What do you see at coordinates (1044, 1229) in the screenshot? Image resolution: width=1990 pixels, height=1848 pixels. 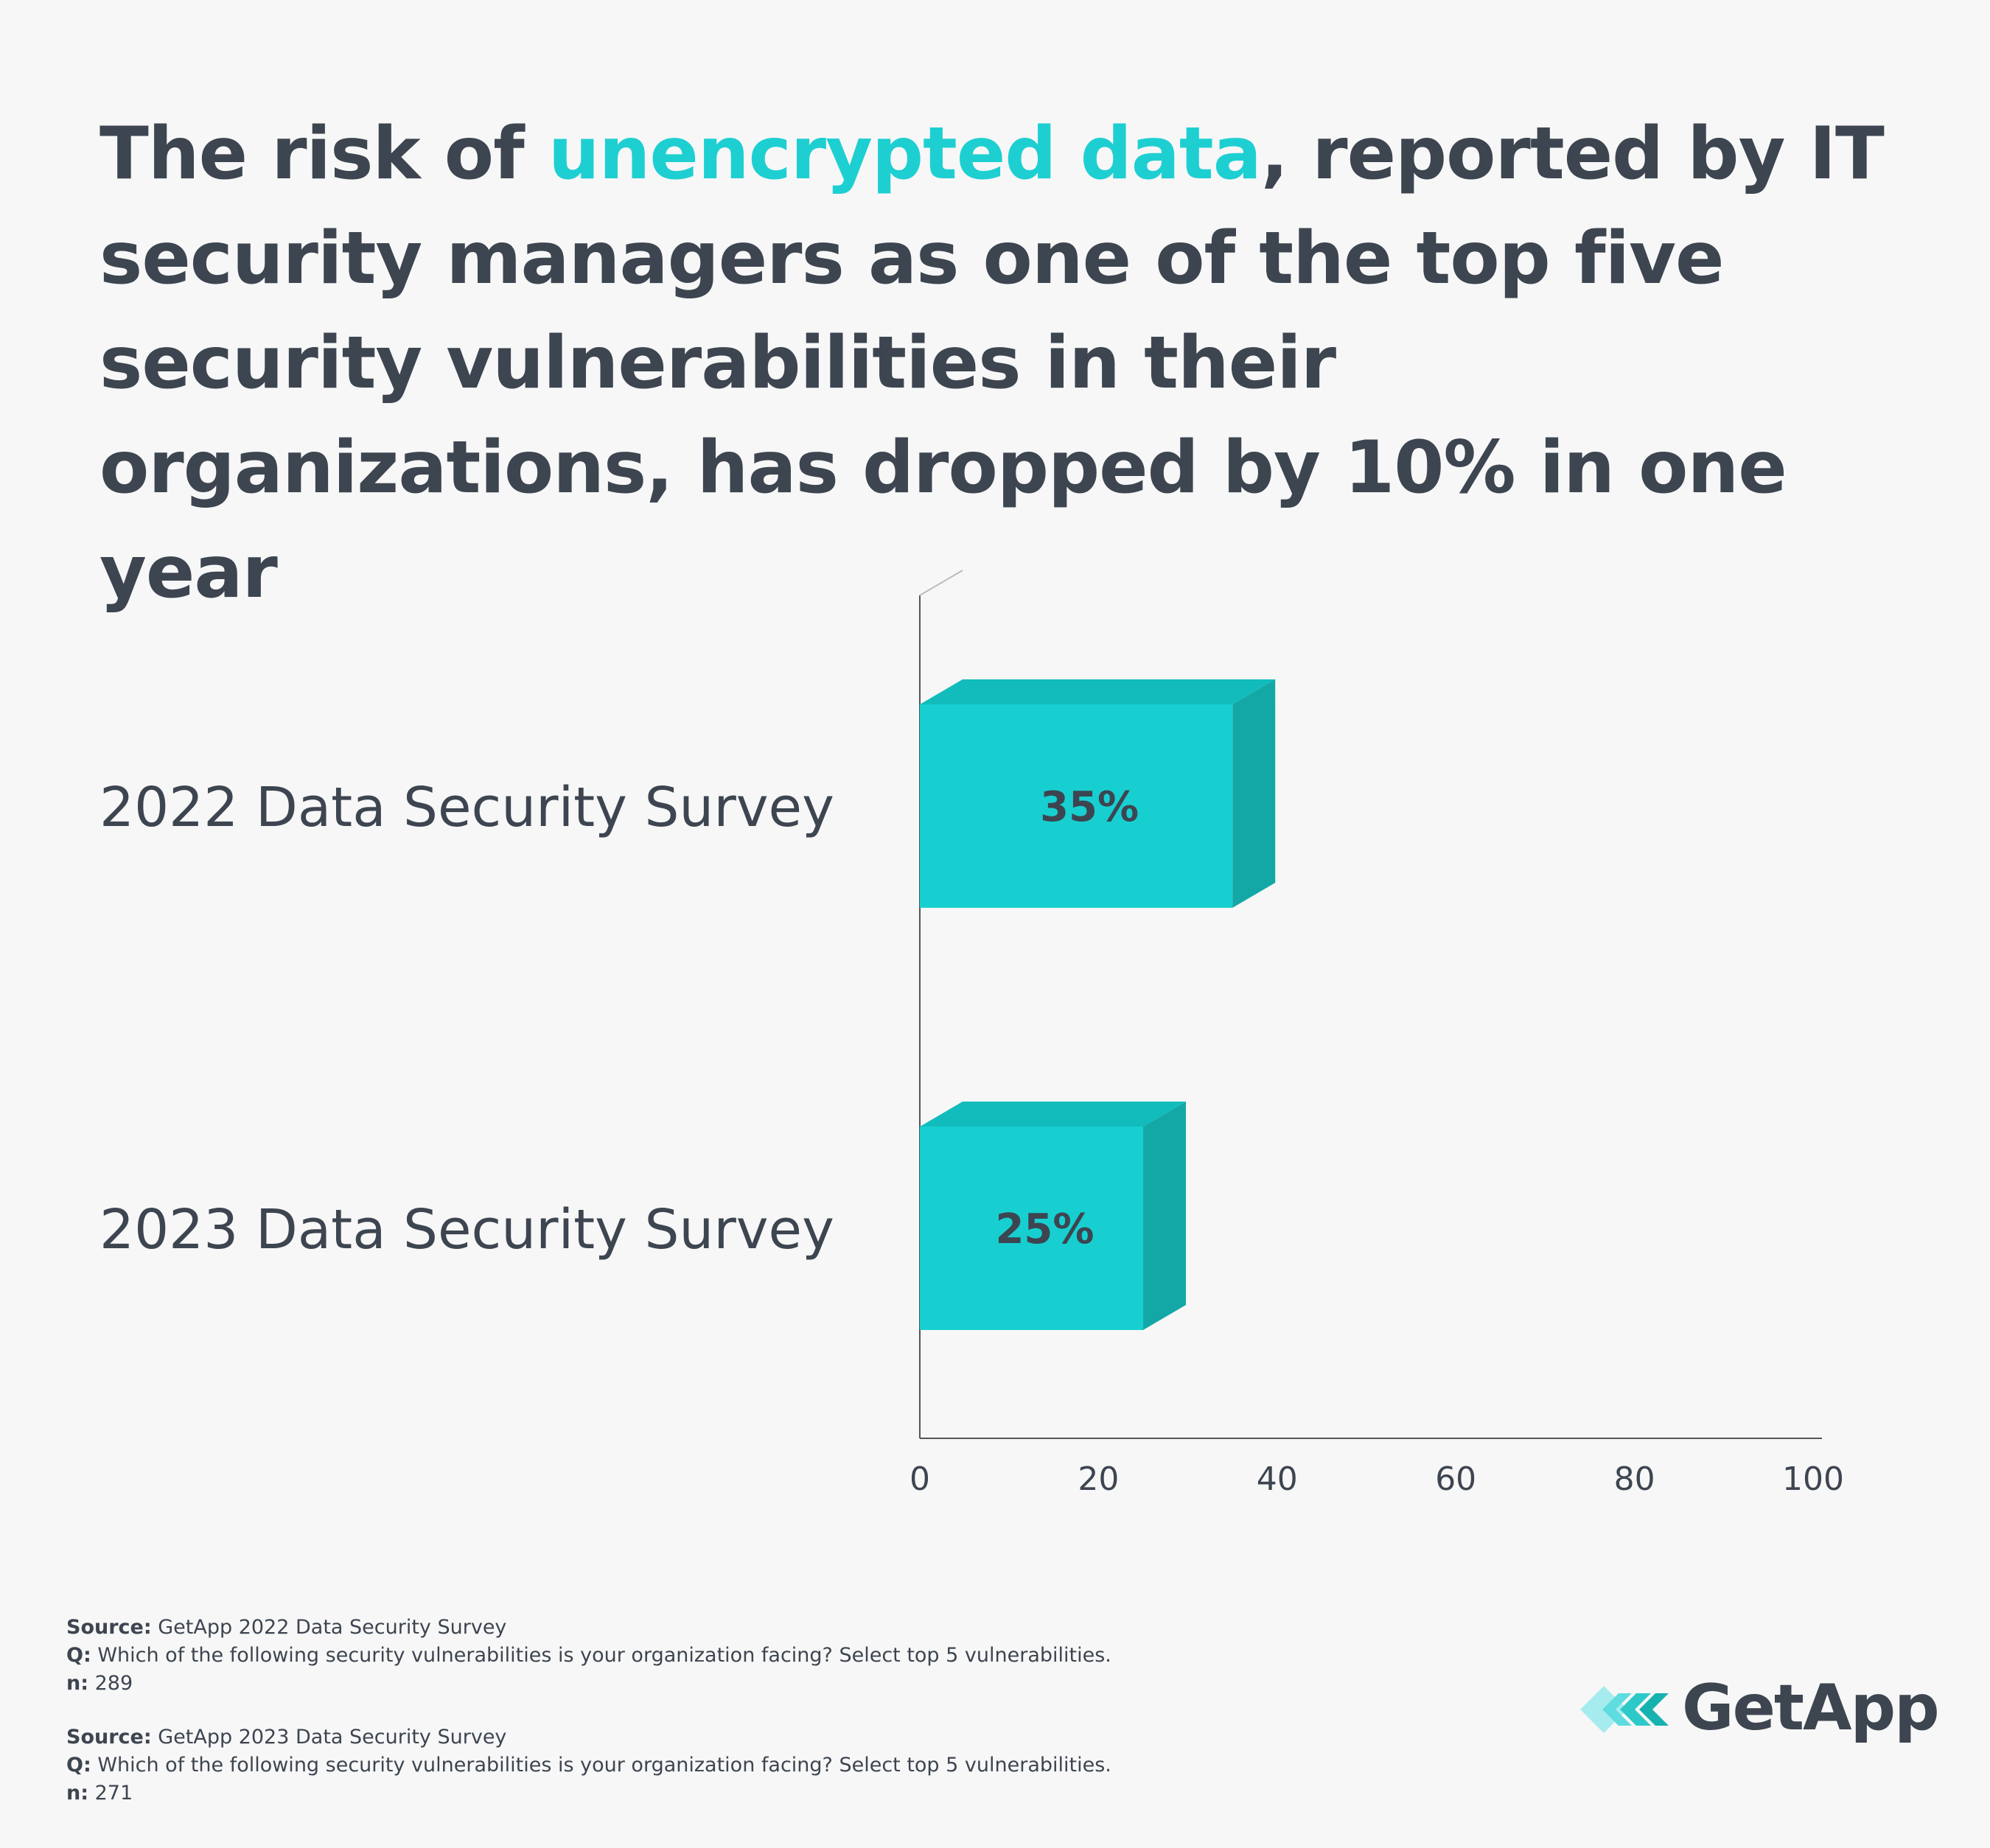 I see `bar-data-label: 25%` at bounding box center [1044, 1229].